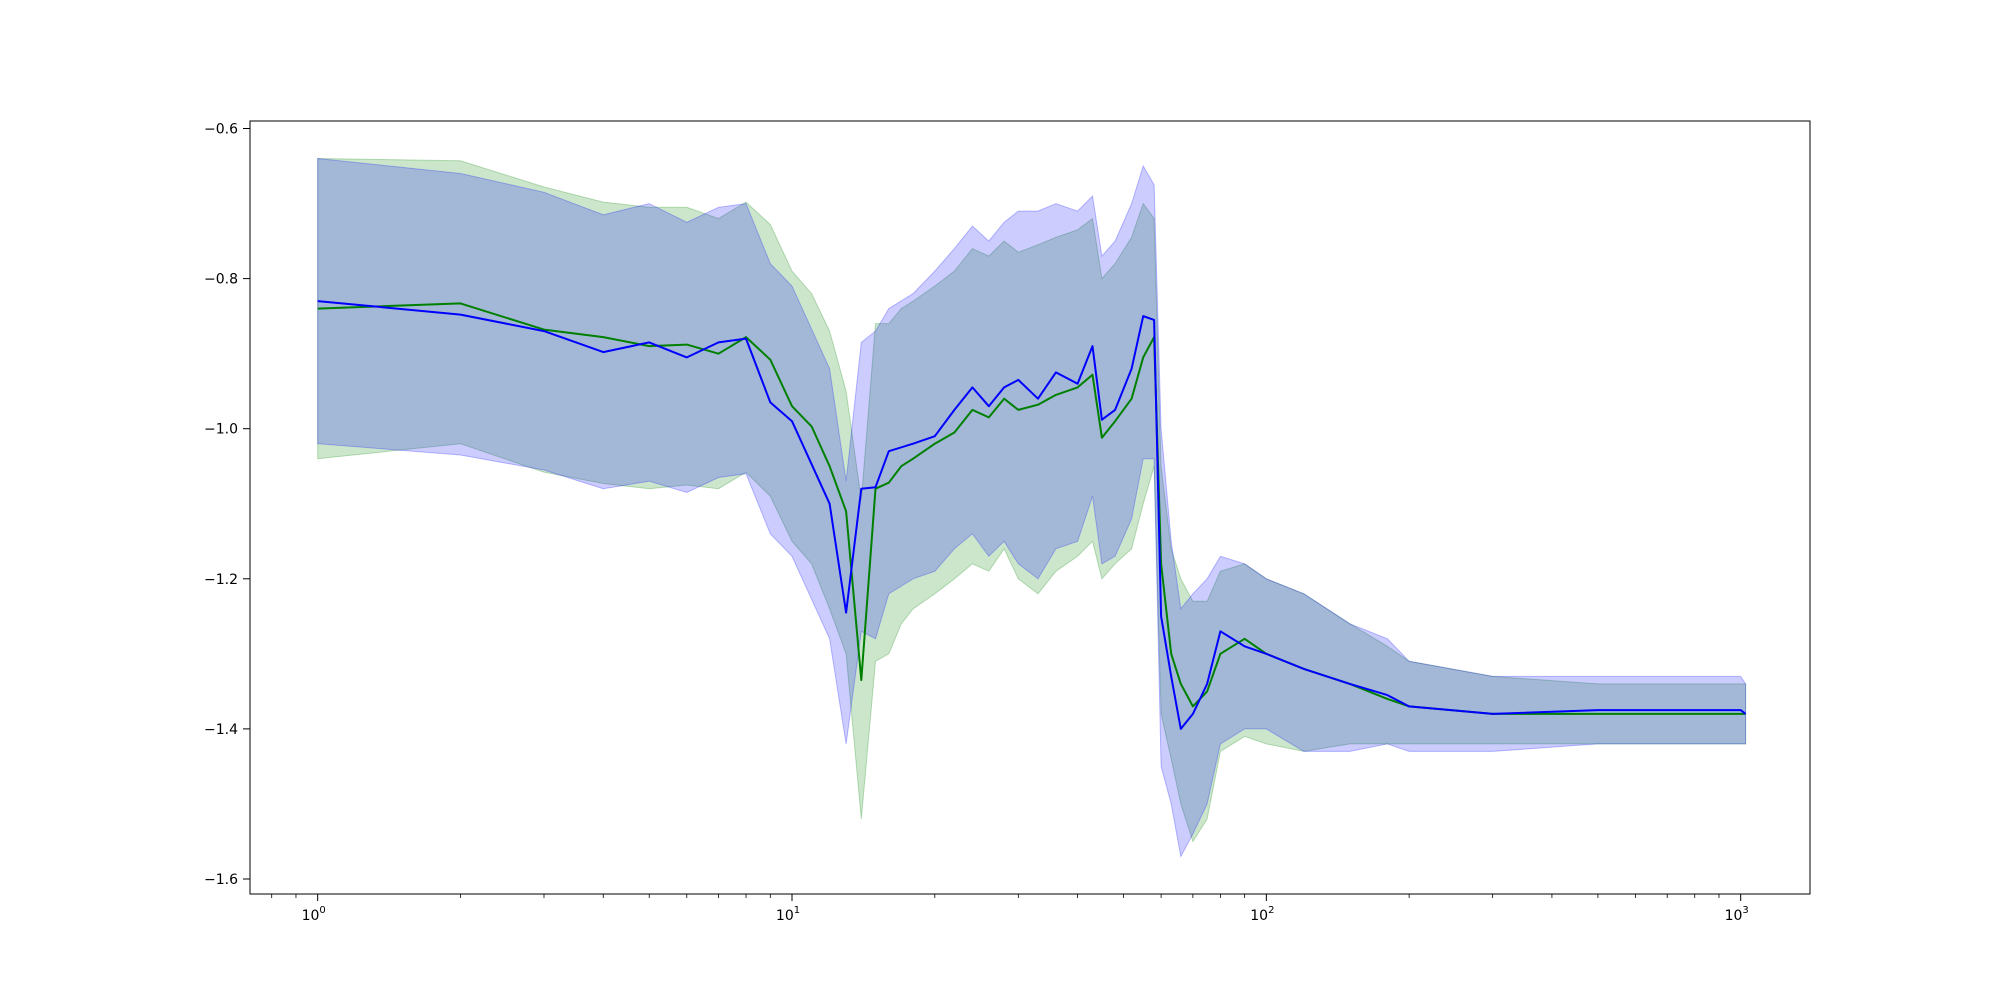  Describe the element at coordinates (1010, 909) in the screenshot. I see `x-axis: 10⁰ 10¹ 10² 10³` at that location.